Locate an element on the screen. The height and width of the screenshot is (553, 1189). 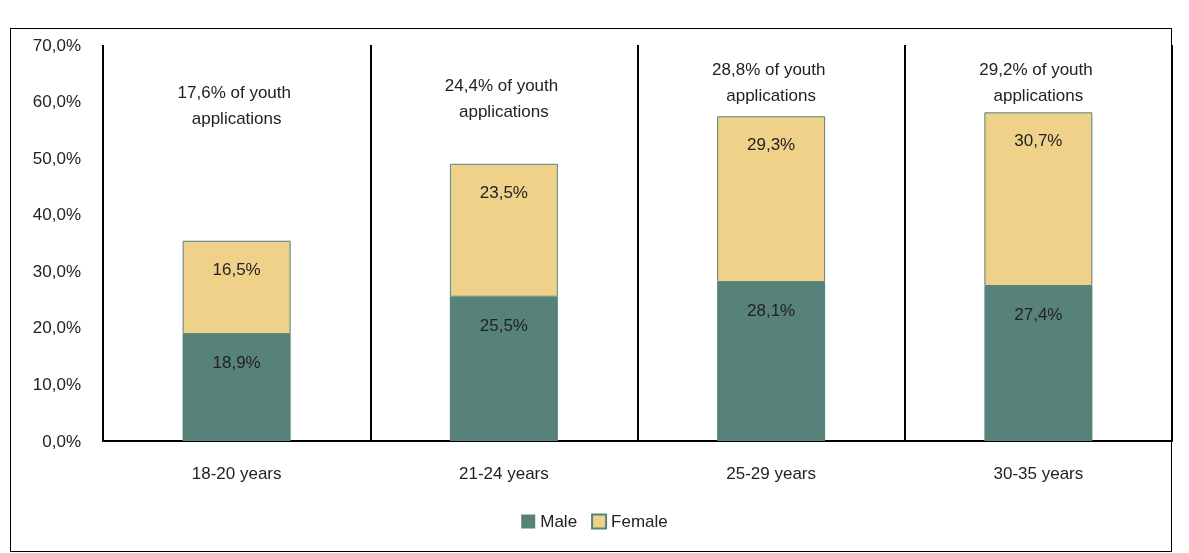
annotation: 28,8% of youth applications is located at coordinates (771, 82).